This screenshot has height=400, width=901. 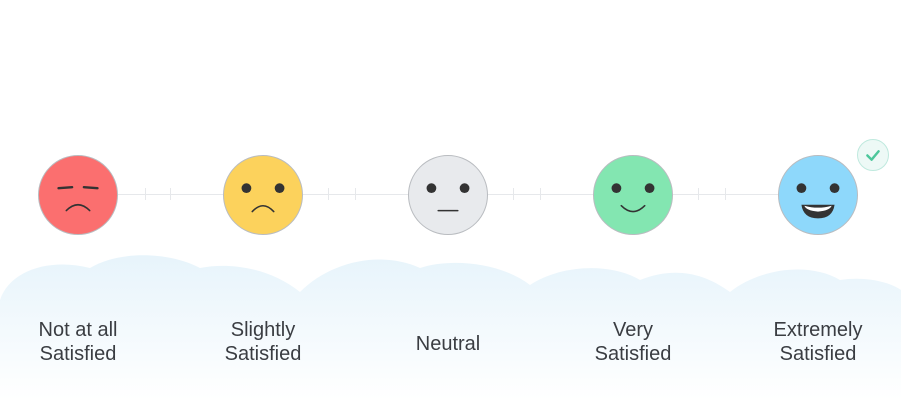 I want to click on label-neutral: Neutral, so click(x=448, y=344).